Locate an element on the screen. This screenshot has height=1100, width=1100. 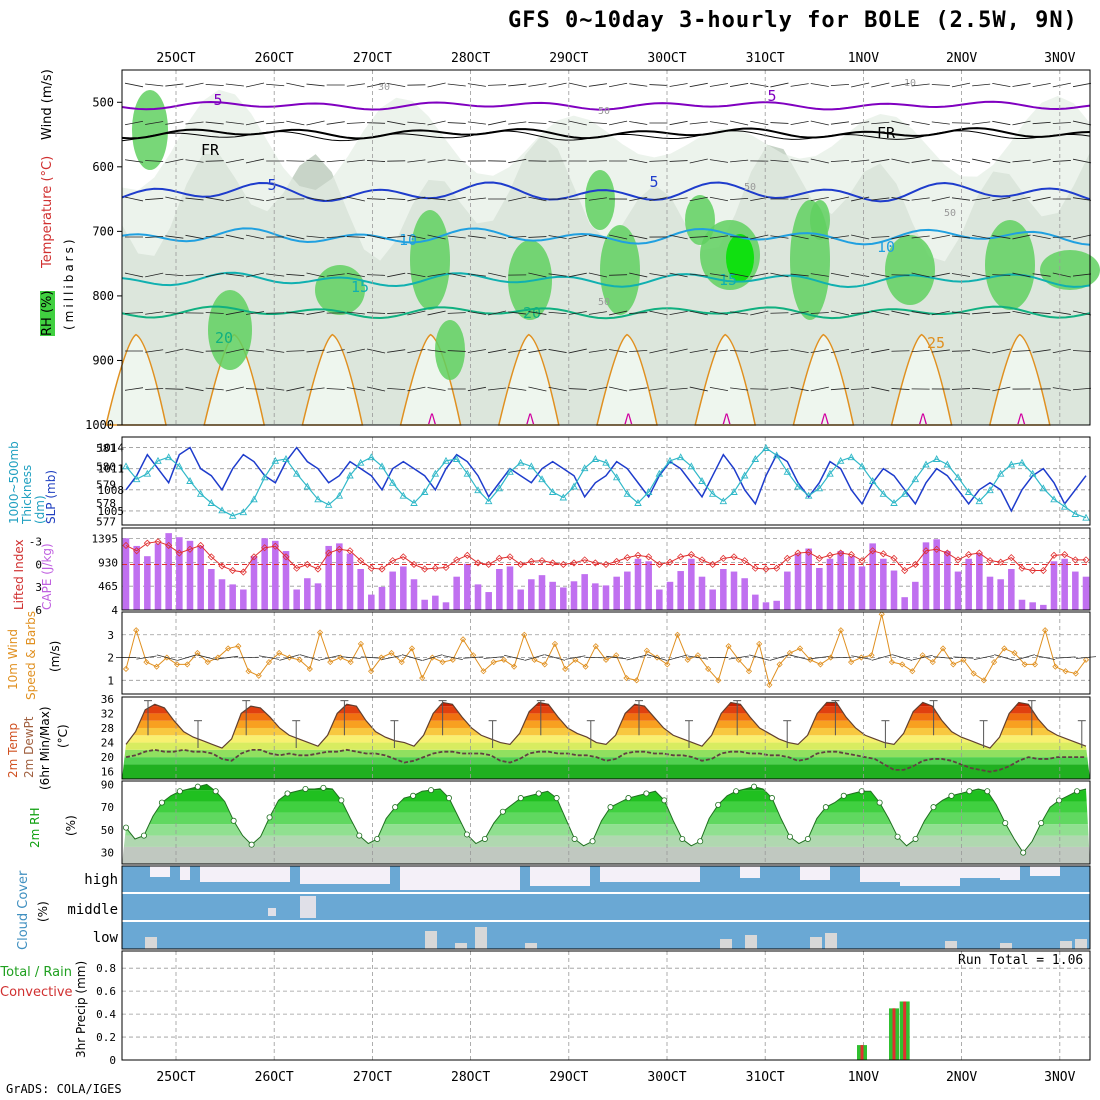
wind10-ytick: 2 is located at coordinates (110, 658).